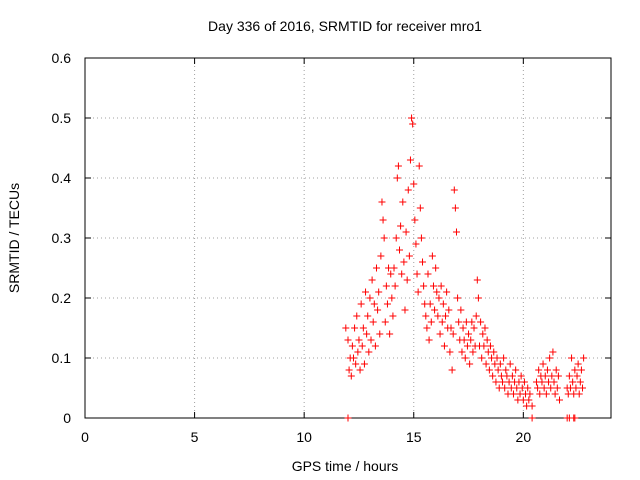  What do you see at coordinates (195, 437) in the screenshot?
I see `x-tick-label: 5` at bounding box center [195, 437].